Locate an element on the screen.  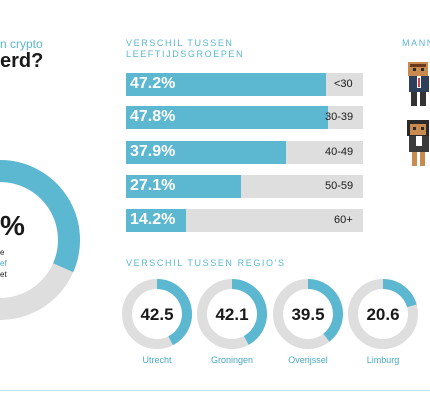
region-gauge-value: 42.1 is located at coordinates (231, 314).